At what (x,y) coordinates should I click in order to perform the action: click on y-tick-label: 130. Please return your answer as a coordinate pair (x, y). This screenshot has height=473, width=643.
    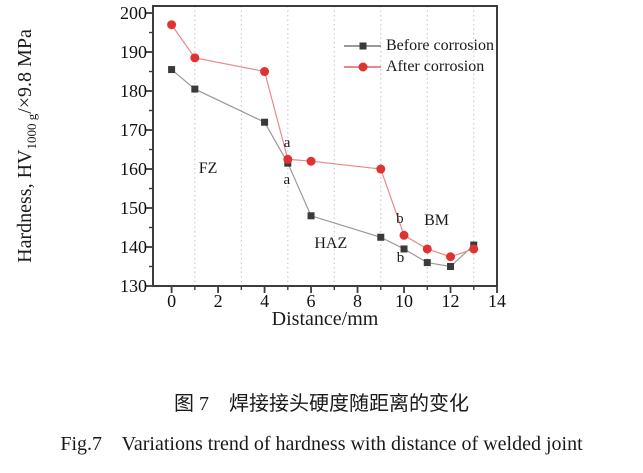
    Looking at the image, I should click on (133, 286).